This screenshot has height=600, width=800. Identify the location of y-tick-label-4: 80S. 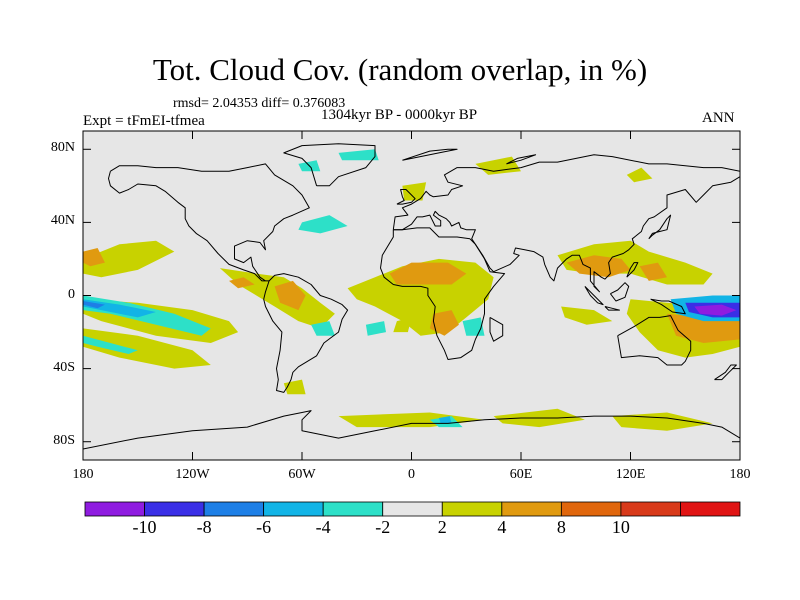
(64, 440).